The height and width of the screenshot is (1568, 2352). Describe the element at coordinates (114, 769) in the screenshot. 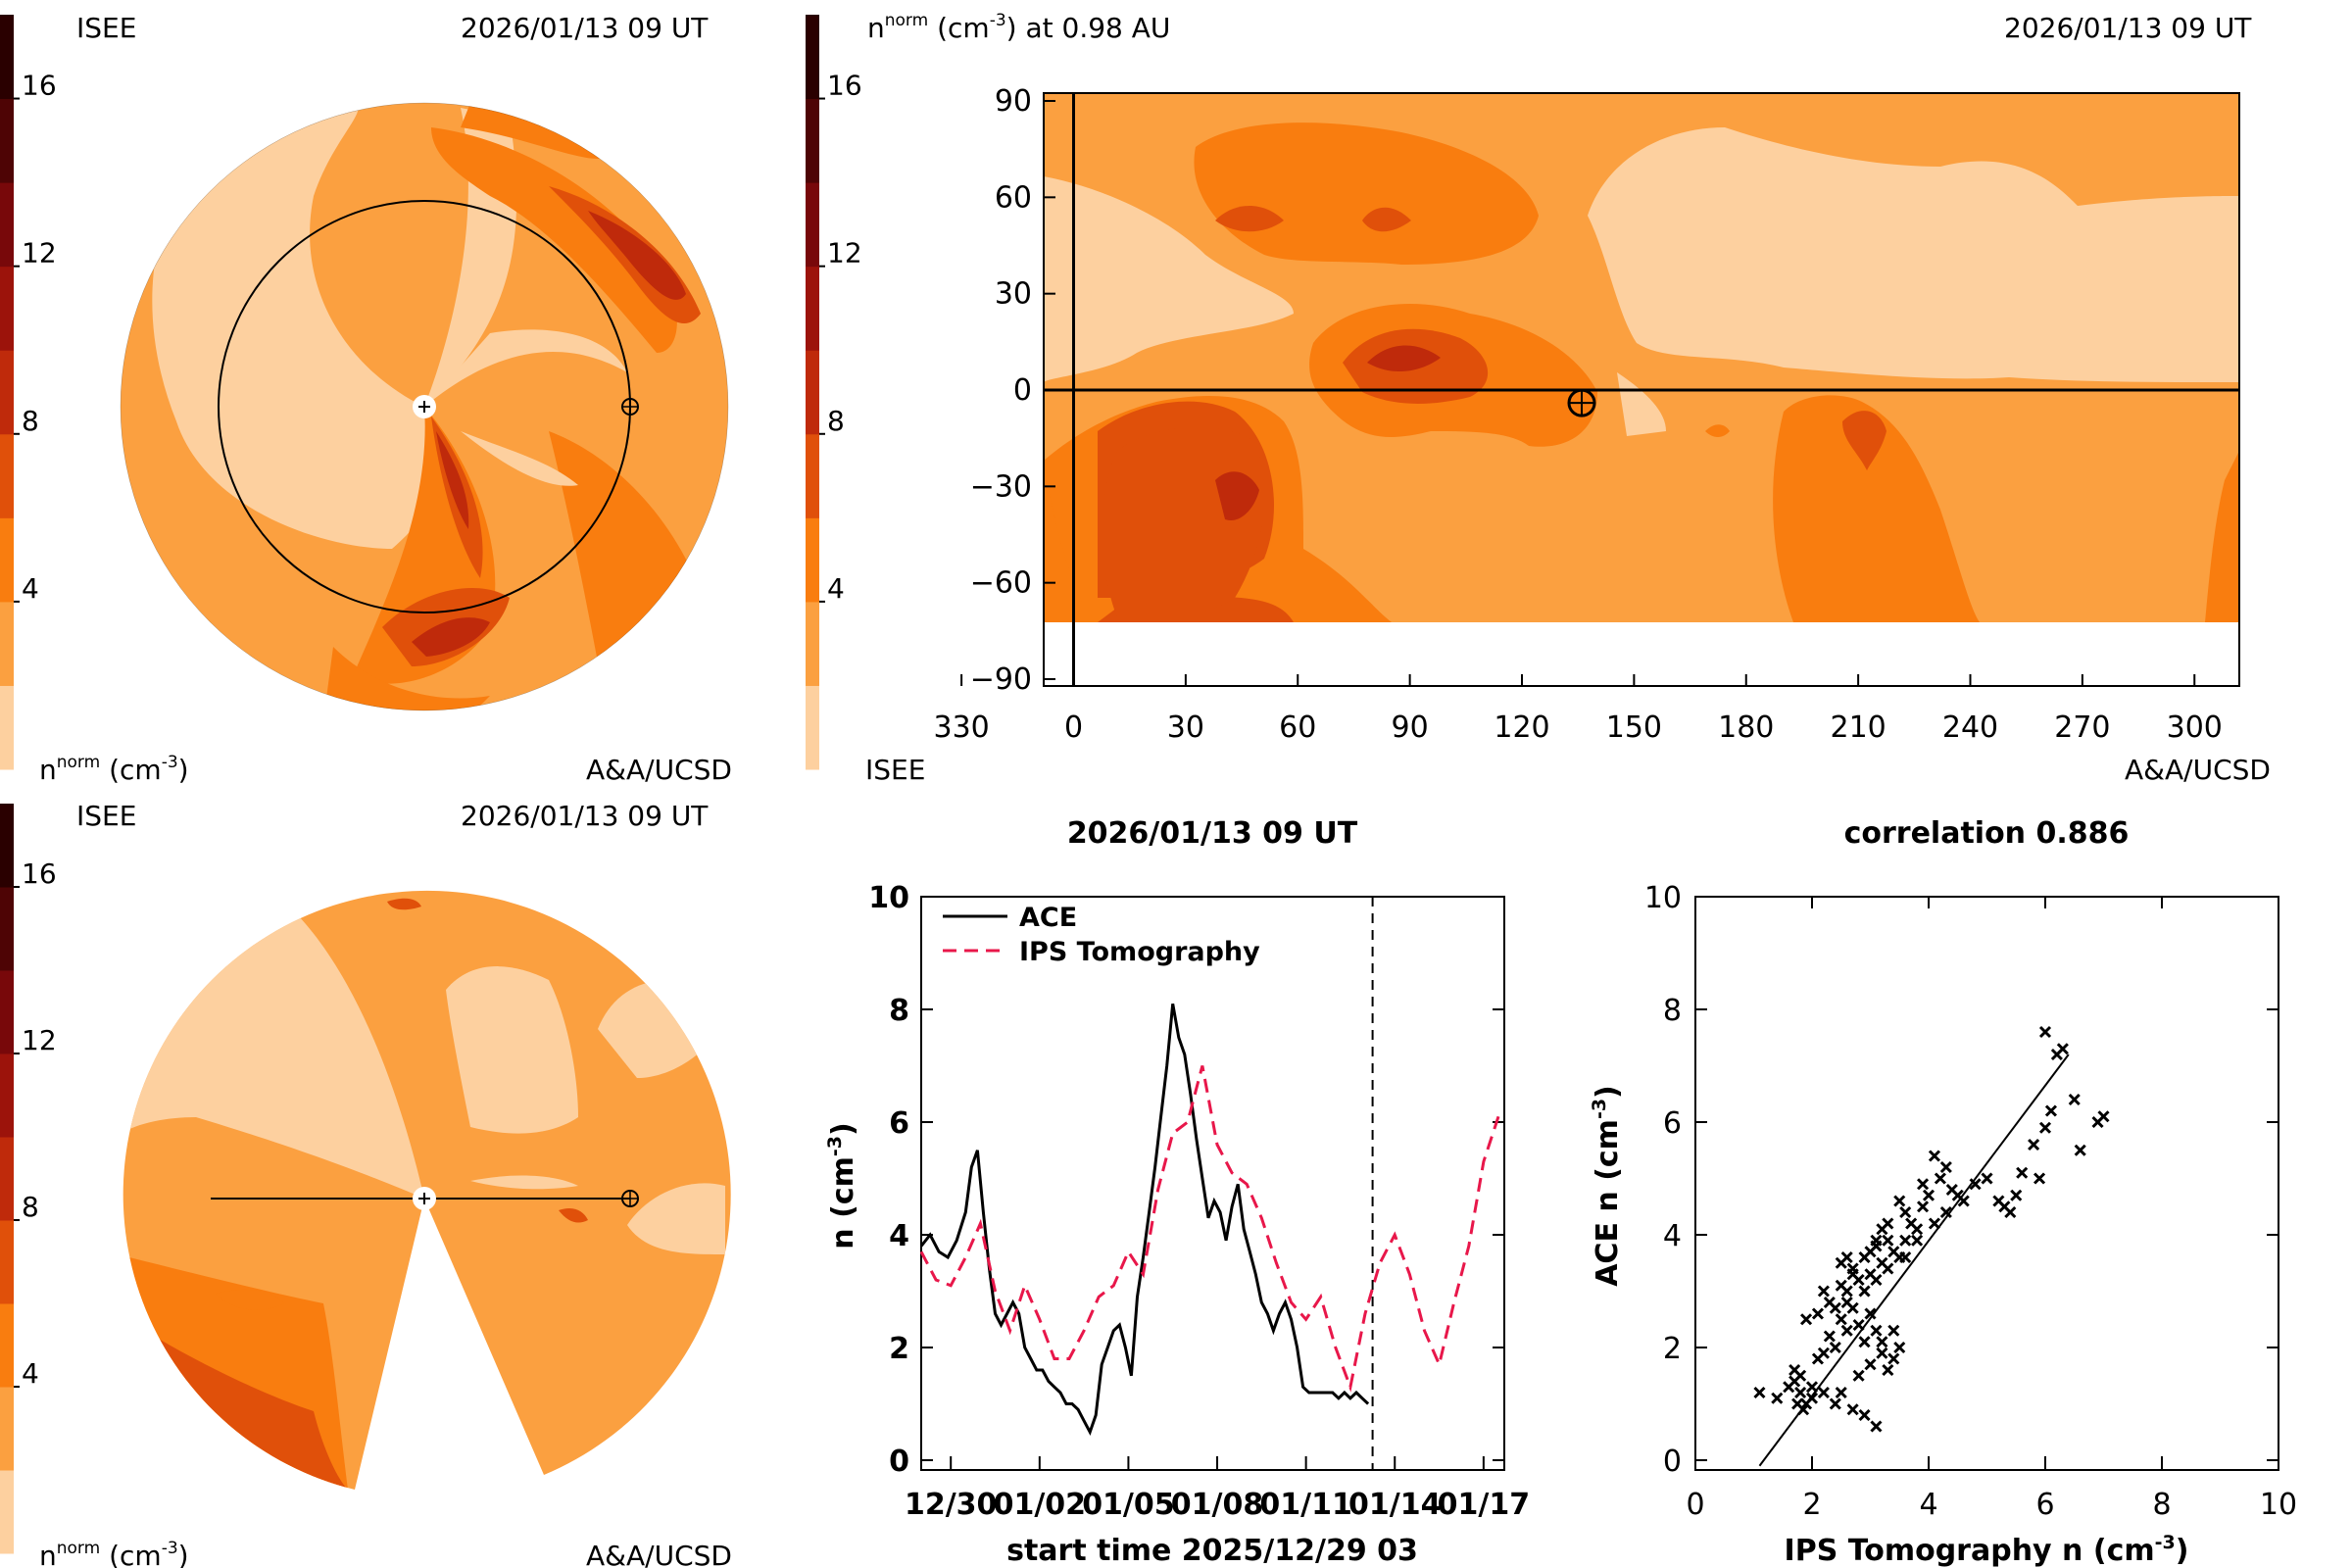

I see `tl-units-label: nnorm (cm-3)` at that location.